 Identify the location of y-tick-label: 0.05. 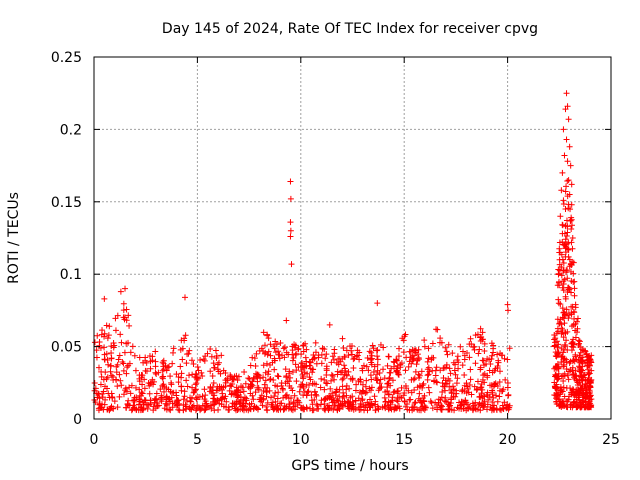
(66, 348).